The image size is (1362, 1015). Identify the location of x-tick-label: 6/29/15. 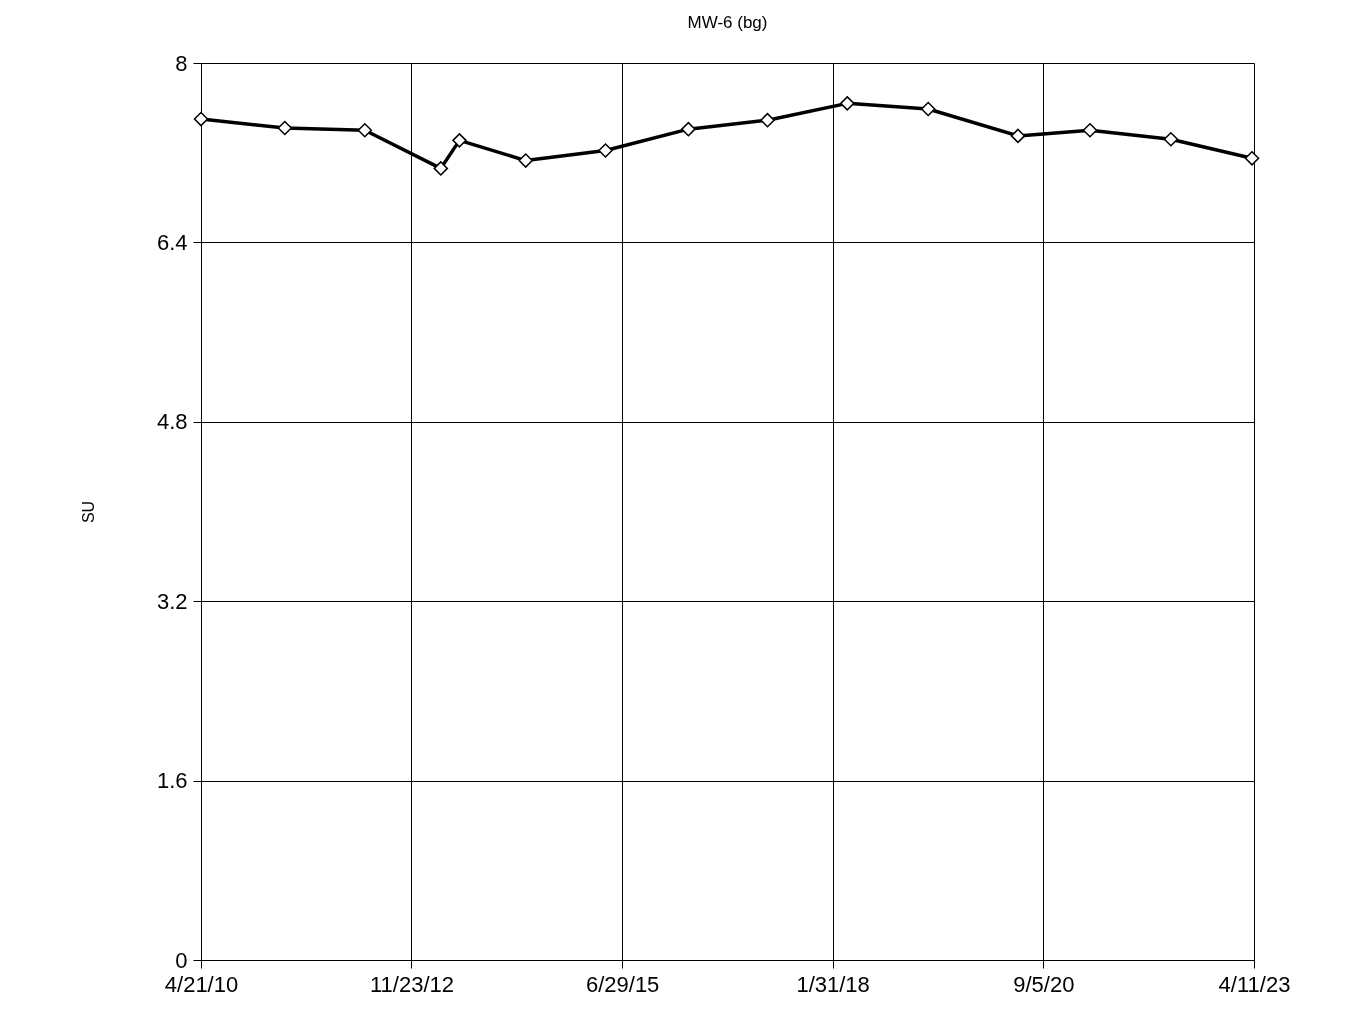
(622, 984).